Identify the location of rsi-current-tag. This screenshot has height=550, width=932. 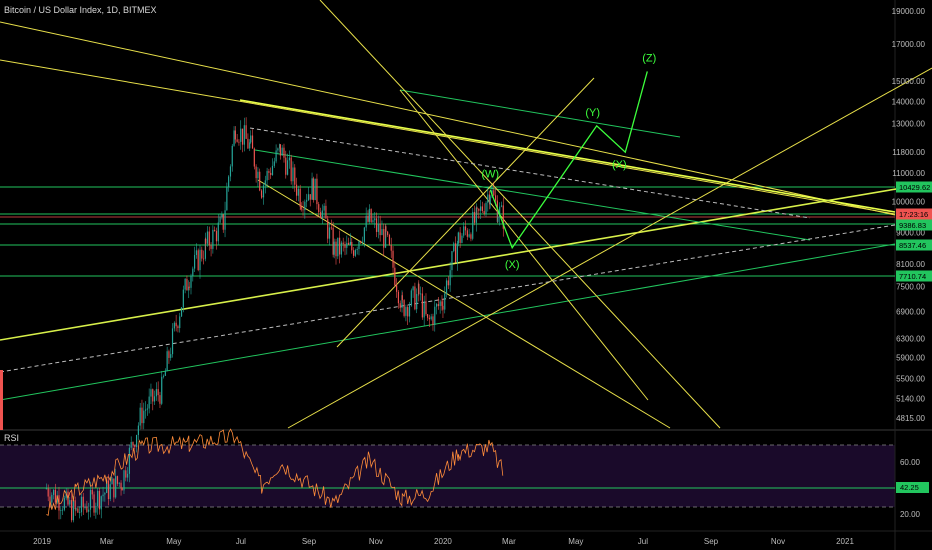
(912, 487).